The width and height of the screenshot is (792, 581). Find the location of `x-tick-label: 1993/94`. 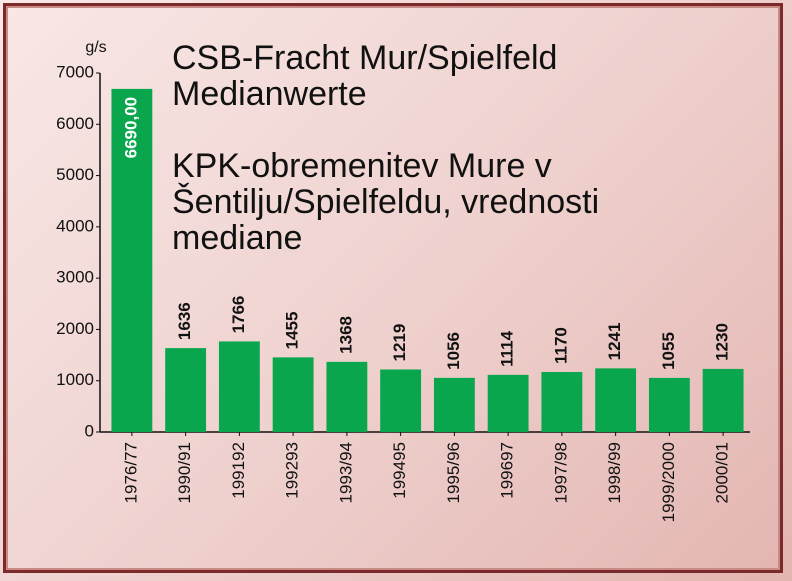

x-tick-label: 1993/94 is located at coordinates (345, 472).